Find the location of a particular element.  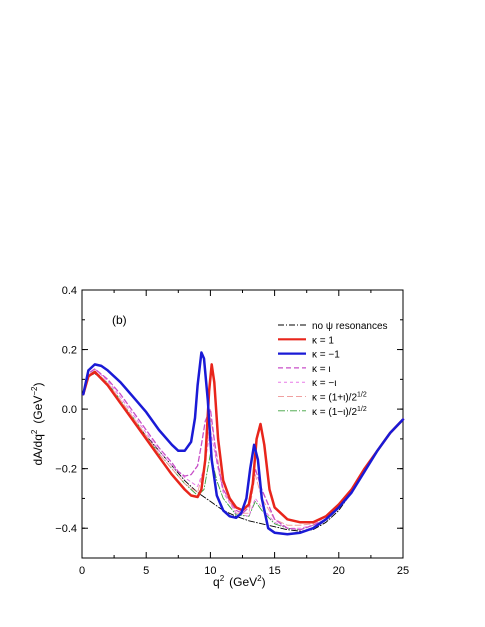

x-tick-labels: 0 5 10 15 20 25 is located at coordinates (244, 571).